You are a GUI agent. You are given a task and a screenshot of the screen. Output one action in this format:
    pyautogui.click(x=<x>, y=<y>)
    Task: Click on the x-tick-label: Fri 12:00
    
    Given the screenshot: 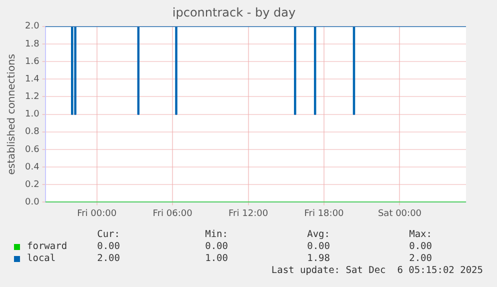 What is the action you would take?
    pyautogui.click(x=248, y=213)
    